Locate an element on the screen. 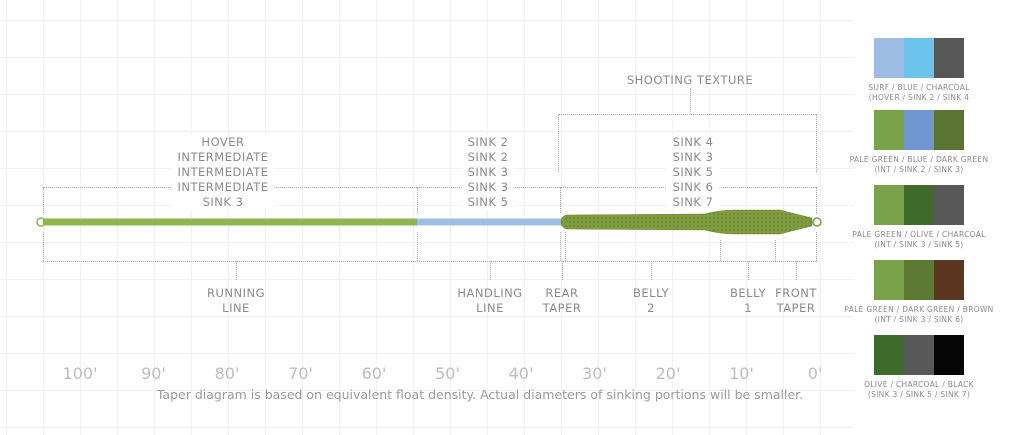 This screenshot has height=435, width=1024. fly-line-diagram is located at coordinates (429, 222).